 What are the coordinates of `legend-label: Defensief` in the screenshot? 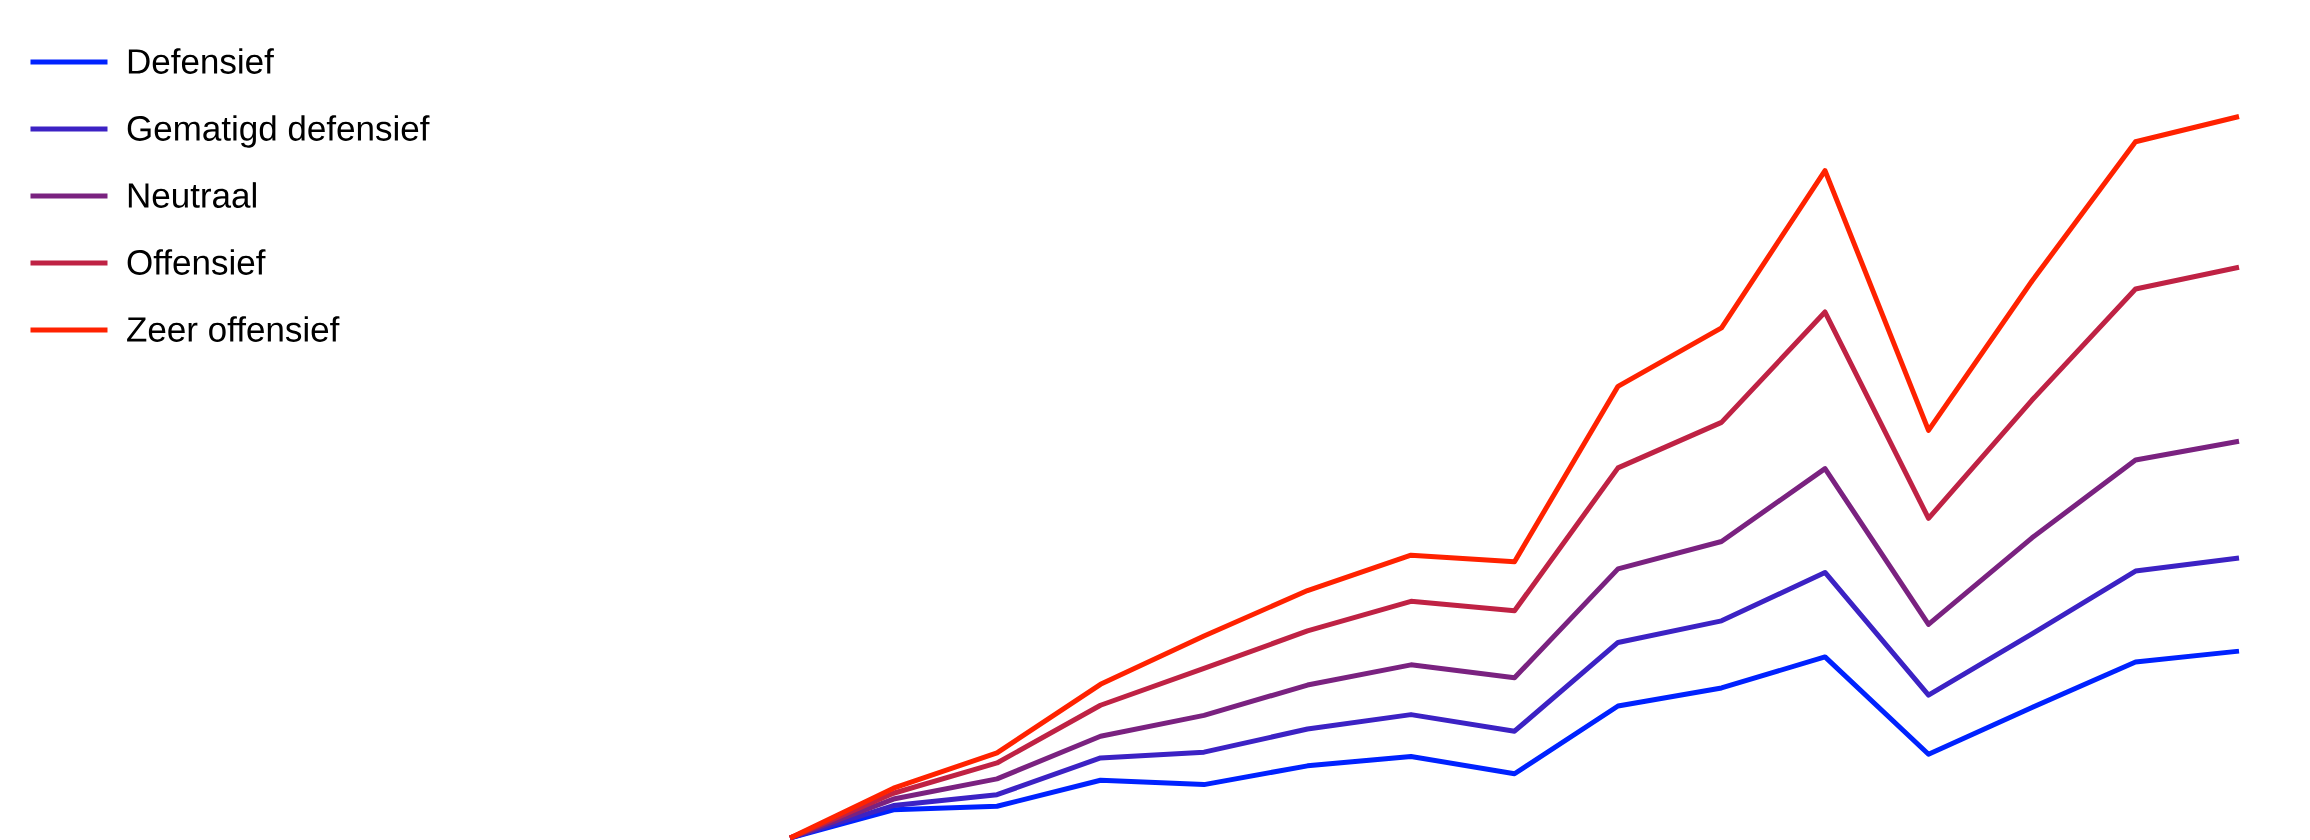 It's located at (201, 61).